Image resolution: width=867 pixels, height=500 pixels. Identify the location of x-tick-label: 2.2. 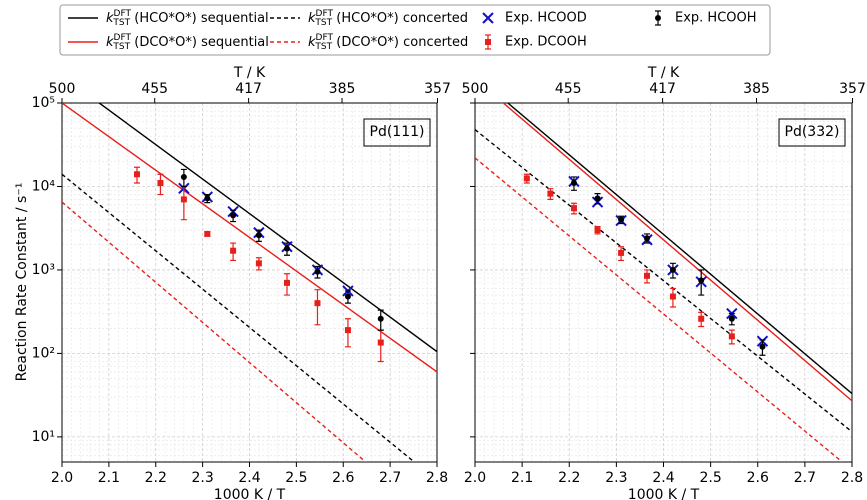
(156, 478).